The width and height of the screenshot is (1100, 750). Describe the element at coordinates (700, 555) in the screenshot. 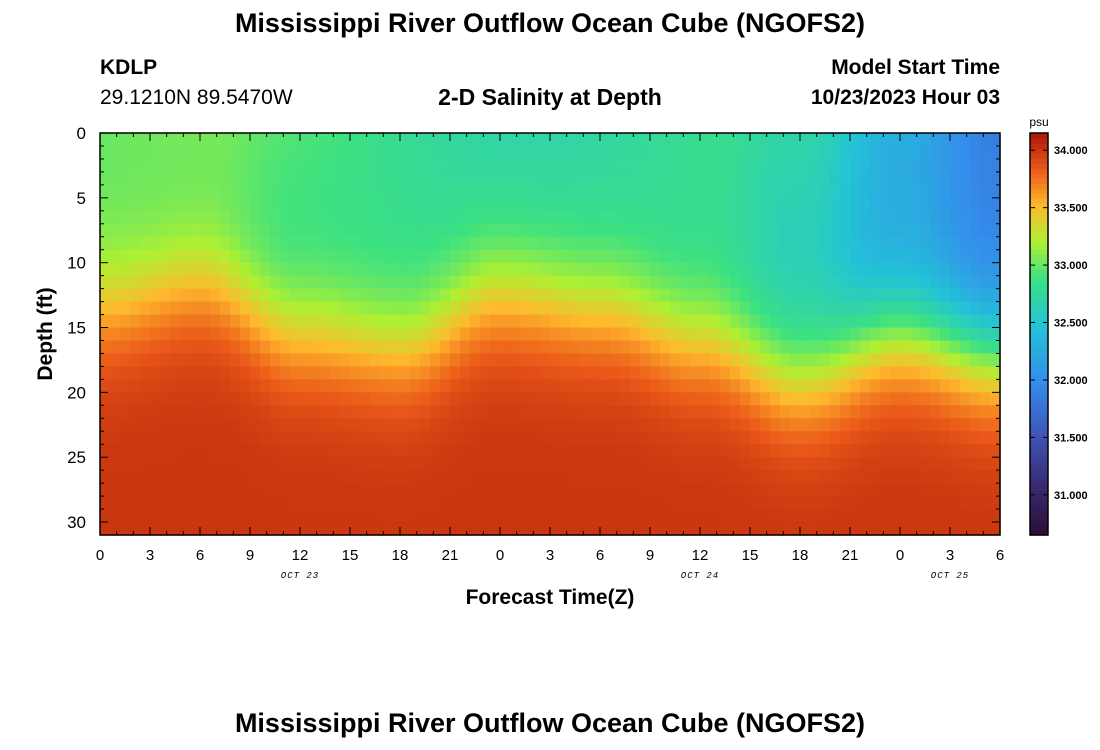

I see `x-tick-label: 12` at that location.